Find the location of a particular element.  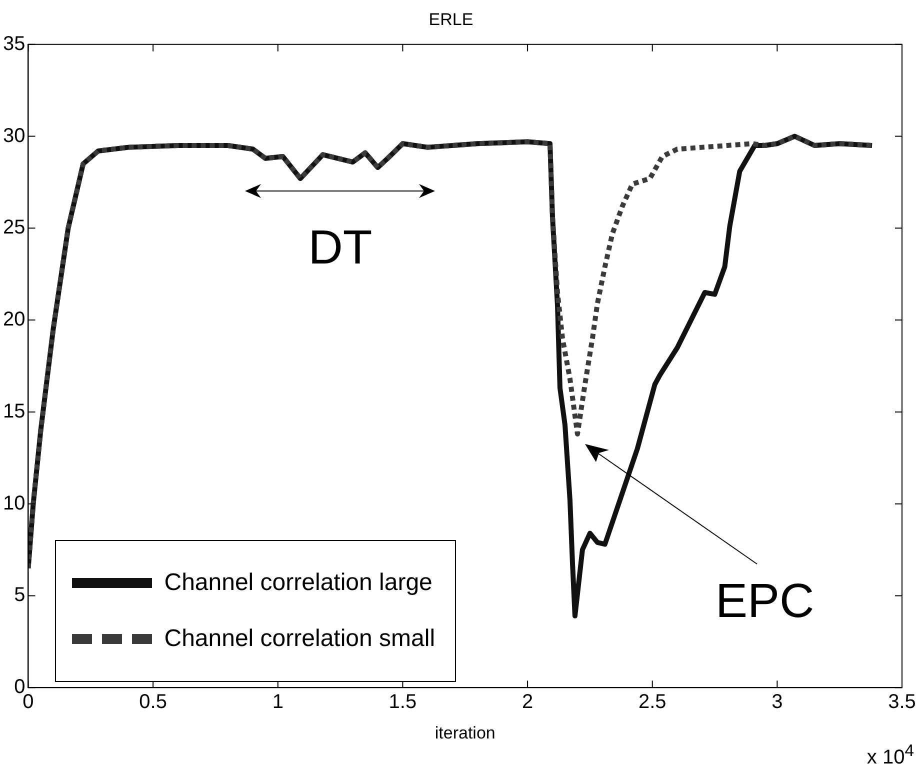

x-tick-label: 2.5 is located at coordinates (652, 702).